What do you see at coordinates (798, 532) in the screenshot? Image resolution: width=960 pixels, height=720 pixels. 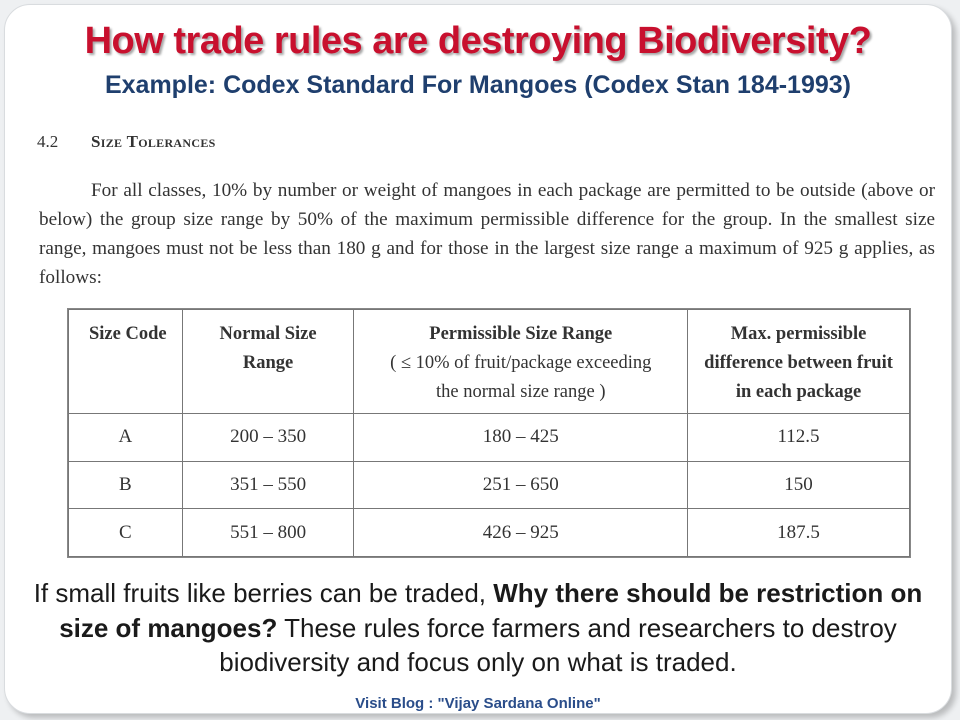 I see `cell-max-difference: 187.5` at bounding box center [798, 532].